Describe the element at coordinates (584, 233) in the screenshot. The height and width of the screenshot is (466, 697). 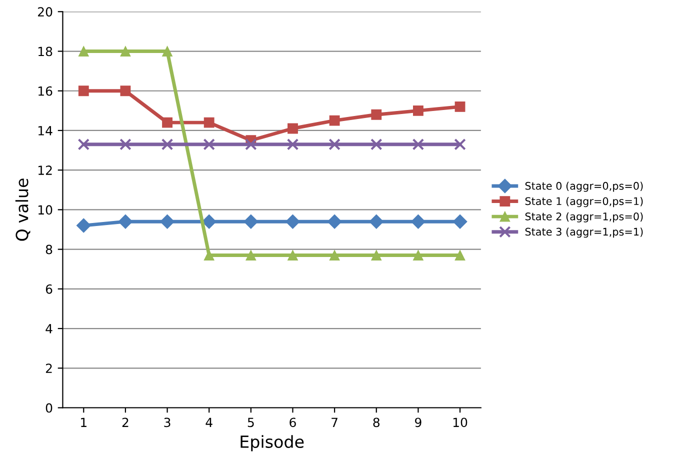
I see `legend-label: State 3 (aggr=1,ps=1)` at that location.